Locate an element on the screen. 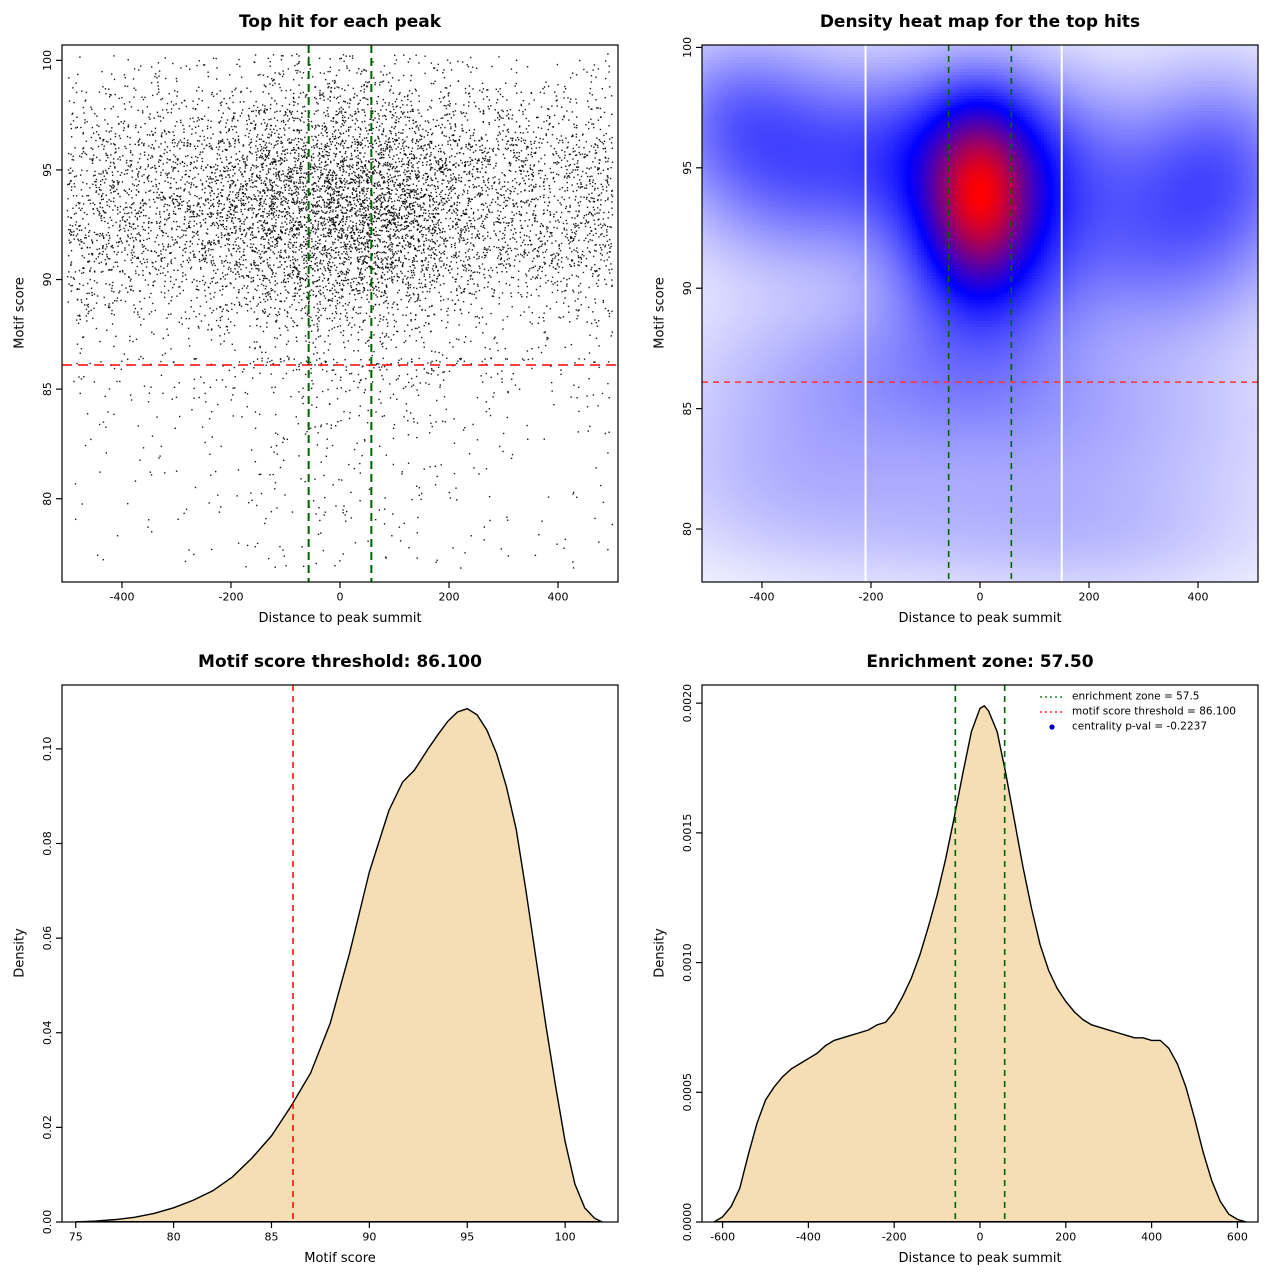 This screenshot has width=1280, height=1280. heatmap-x-axis-label: Distance to peak summit is located at coordinates (980, 618).